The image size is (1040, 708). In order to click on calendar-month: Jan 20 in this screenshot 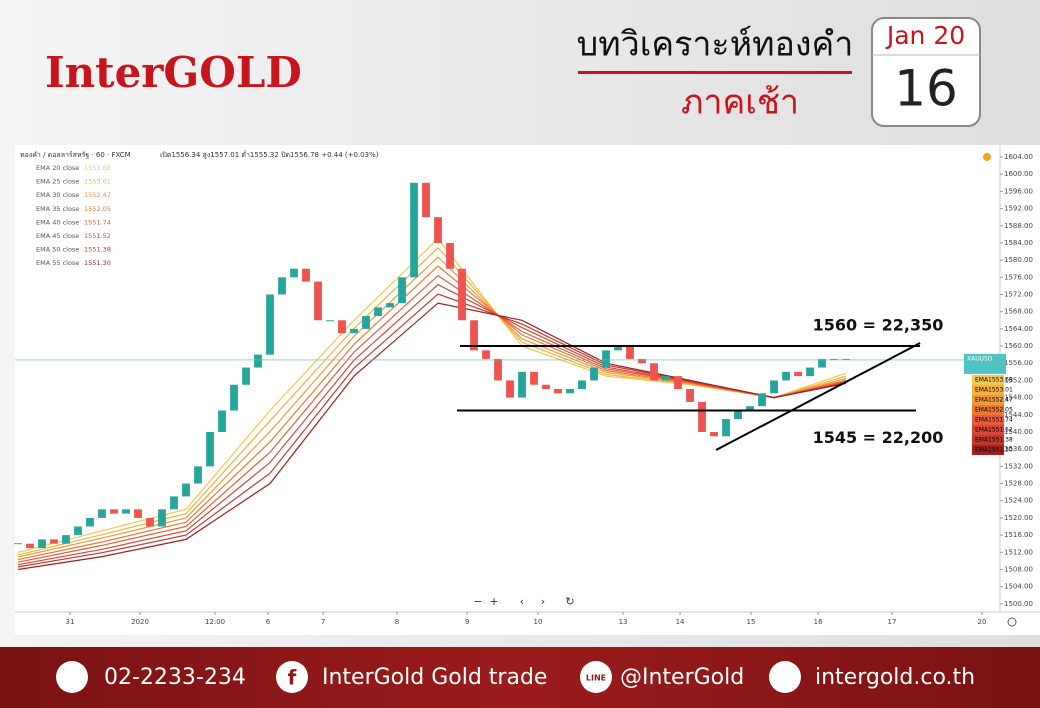, I will do `click(925, 35)`.